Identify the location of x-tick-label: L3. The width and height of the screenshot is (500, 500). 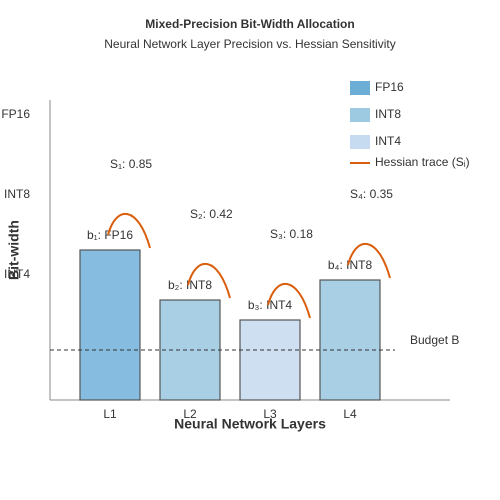
(270, 414).